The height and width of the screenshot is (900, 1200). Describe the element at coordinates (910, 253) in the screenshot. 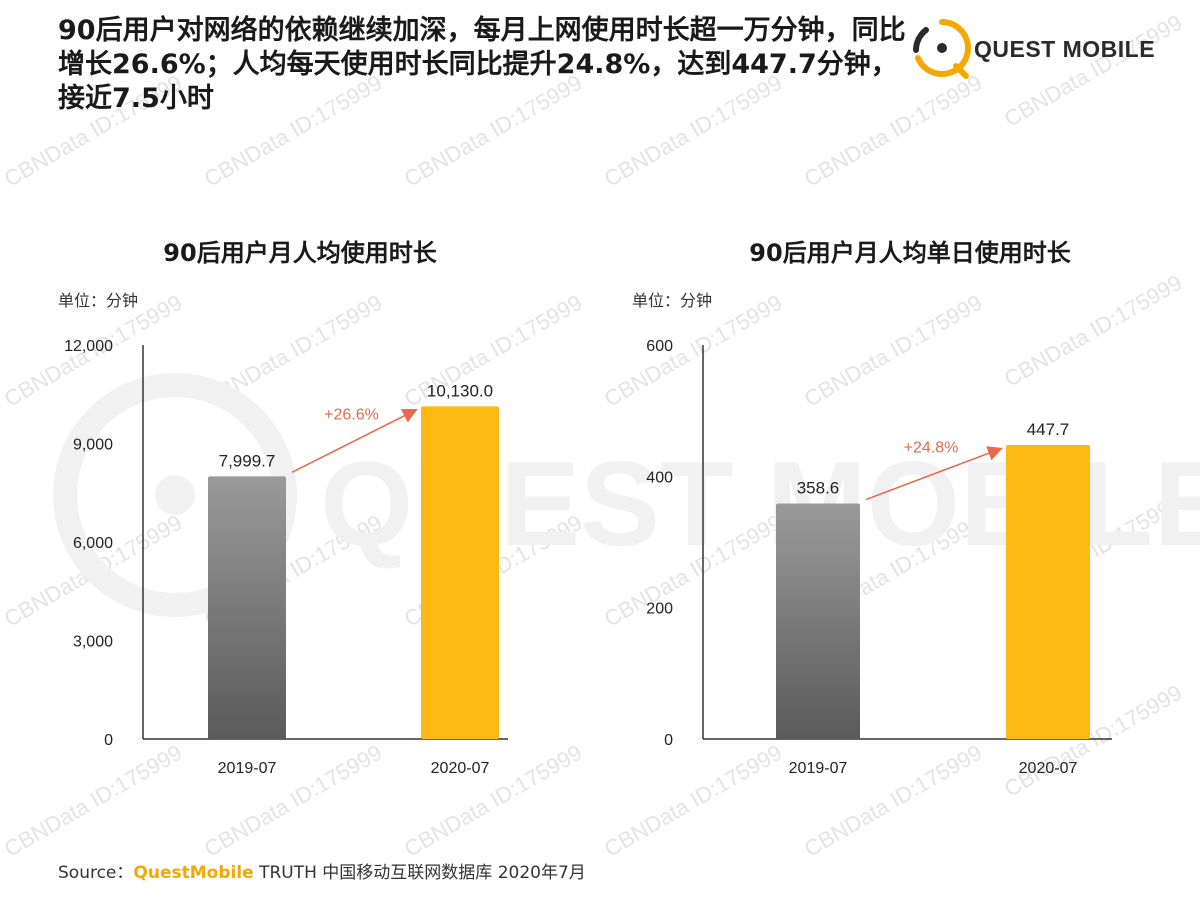

I see `chart-2-title: 90后用户月人均单日使用时长` at that location.